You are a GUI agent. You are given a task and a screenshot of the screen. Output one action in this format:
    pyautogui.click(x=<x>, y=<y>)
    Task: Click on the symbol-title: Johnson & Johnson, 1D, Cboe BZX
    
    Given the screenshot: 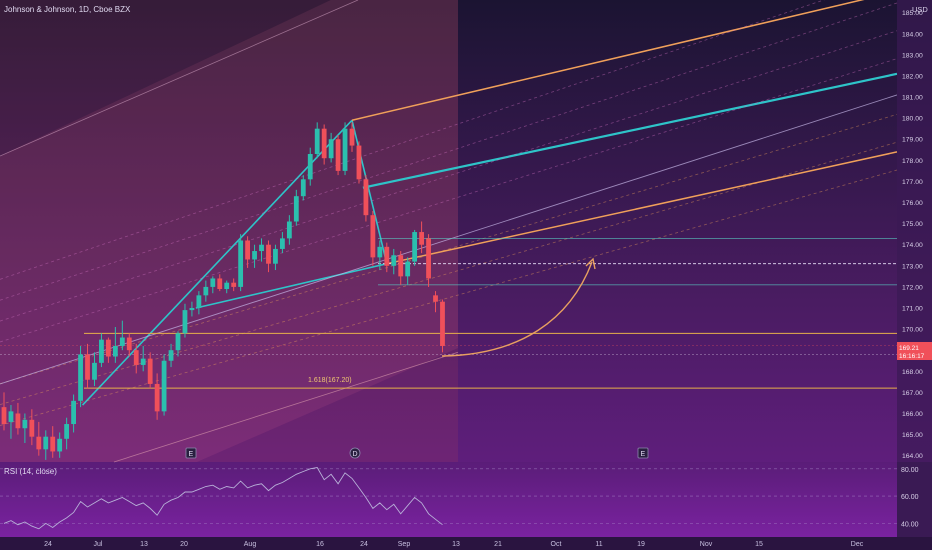 What is the action you would take?
    pyautogui.click(x=67, y=9)
    